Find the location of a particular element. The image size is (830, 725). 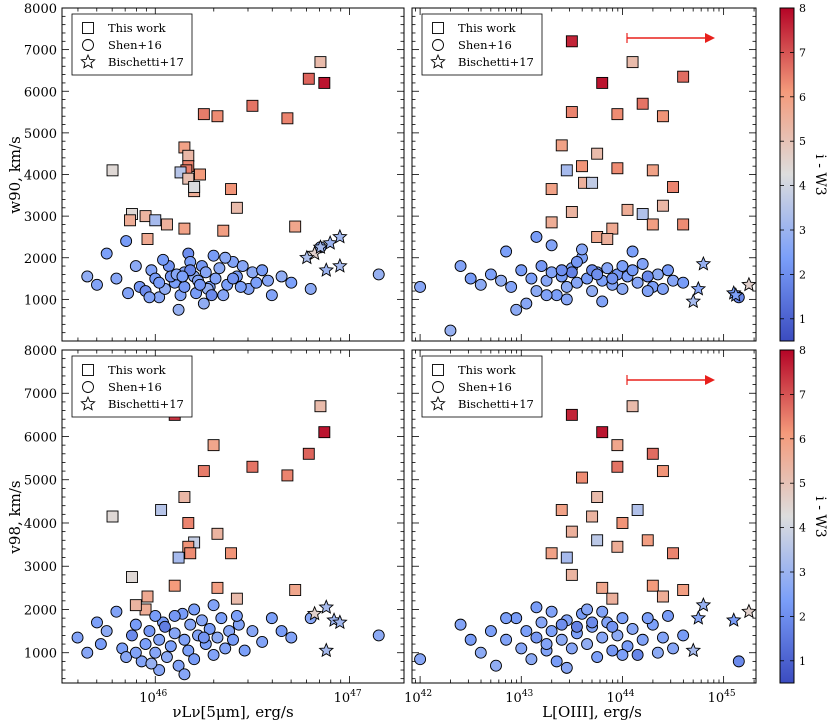

colorbar-tick-label: 8 is located at coordinates (802, 8).